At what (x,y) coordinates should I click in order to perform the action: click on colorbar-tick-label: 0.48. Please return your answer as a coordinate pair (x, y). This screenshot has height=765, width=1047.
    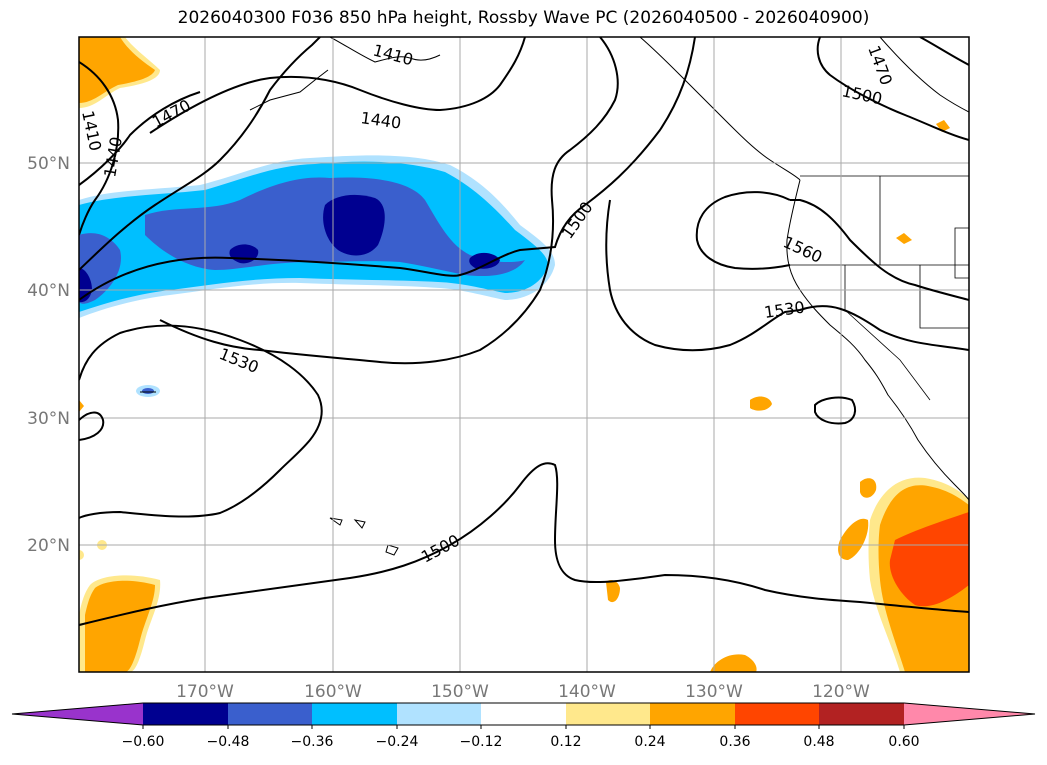
    Looking at the image, I should click on (818, 742).